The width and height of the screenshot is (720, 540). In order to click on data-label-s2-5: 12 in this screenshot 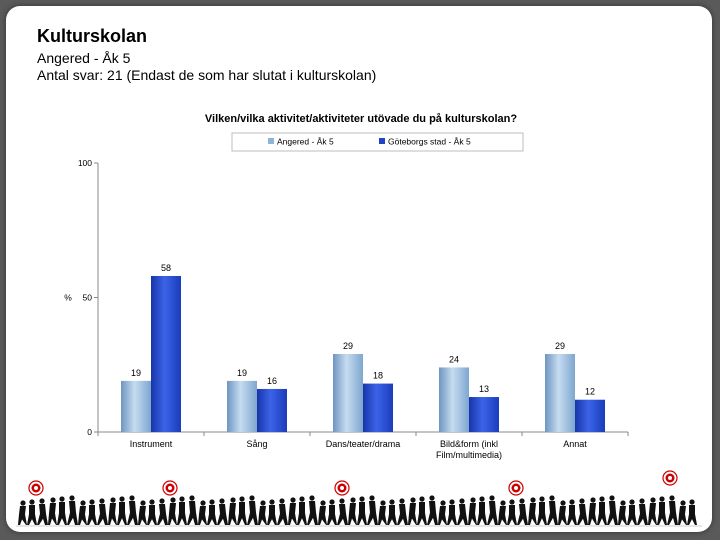, I will do `click(590, 392)`.